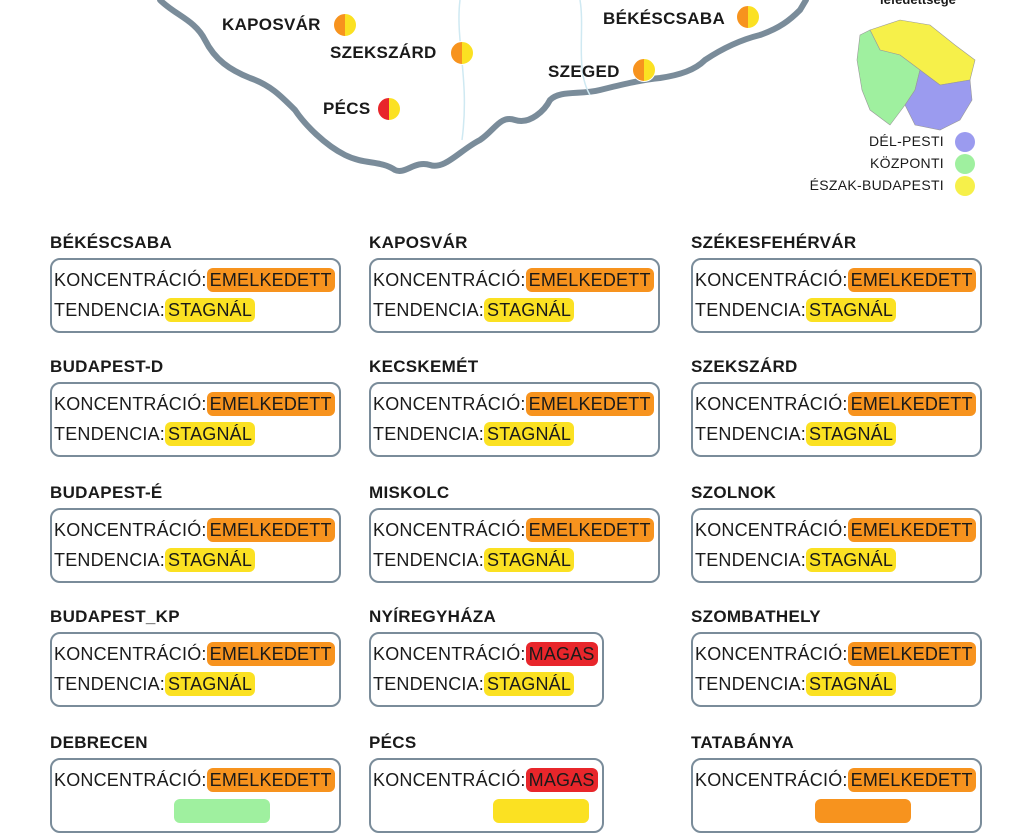 This screenshot has height=833, width=1024. What do you see at coordinates (418, 242) in the screenshot?
I see `card-title: KAPOSVÁR` at bounding box center [418, 242].